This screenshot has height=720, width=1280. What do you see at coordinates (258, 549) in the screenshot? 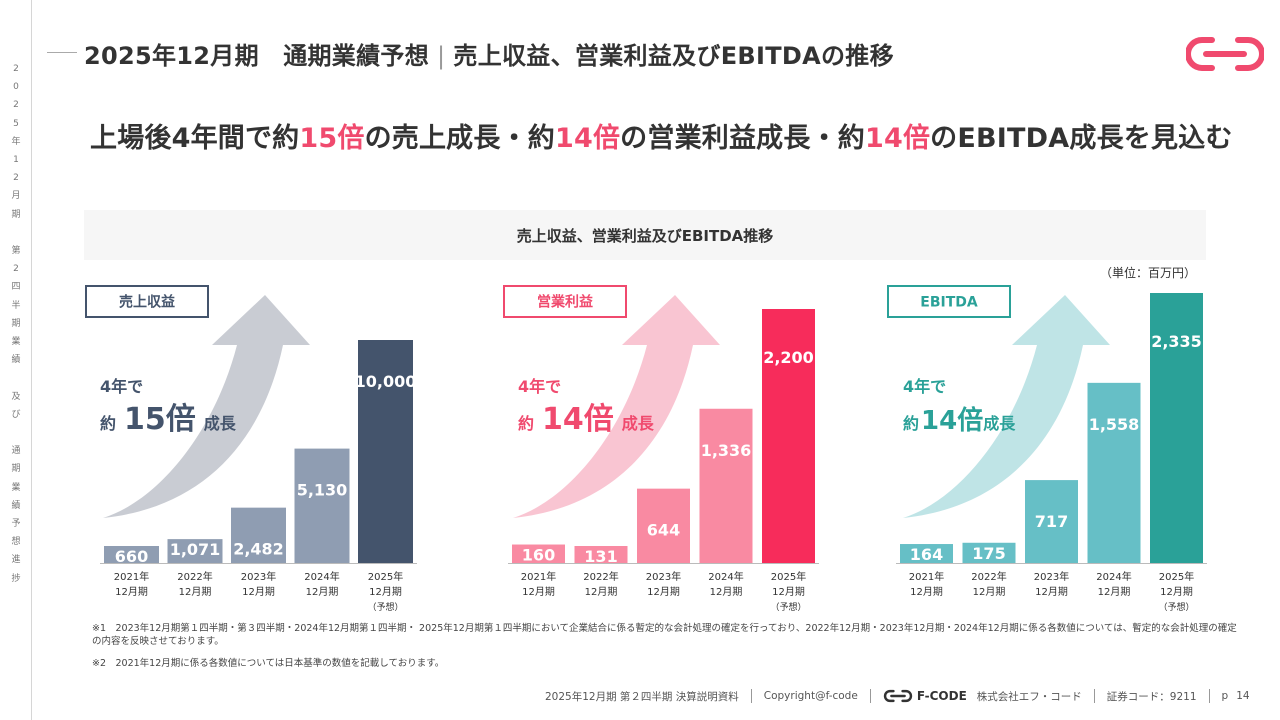
I see `bar-value-label: 2,482` at bounding box center [258, 549].